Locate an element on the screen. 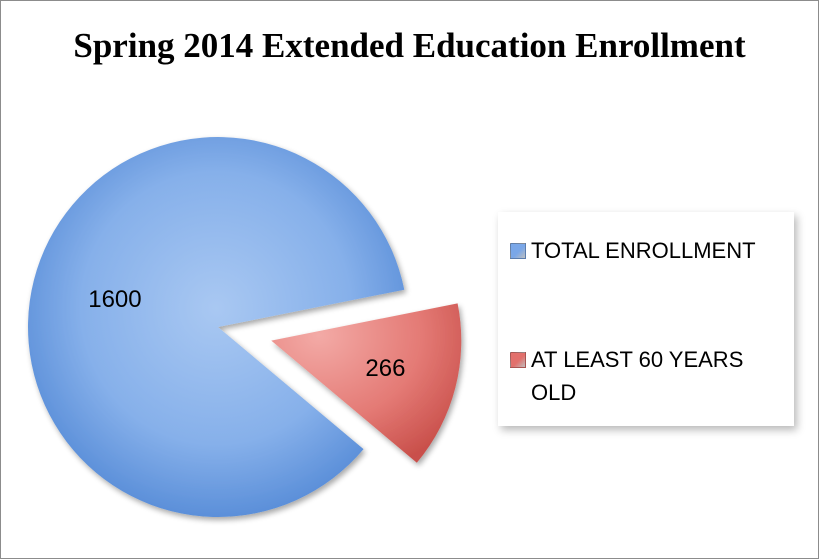 This screenshot has width=819, height=559. legend: TOTAL ENROLLMENT AT LEAST 60 YEARS OLD is located at coordinates (646, 319).